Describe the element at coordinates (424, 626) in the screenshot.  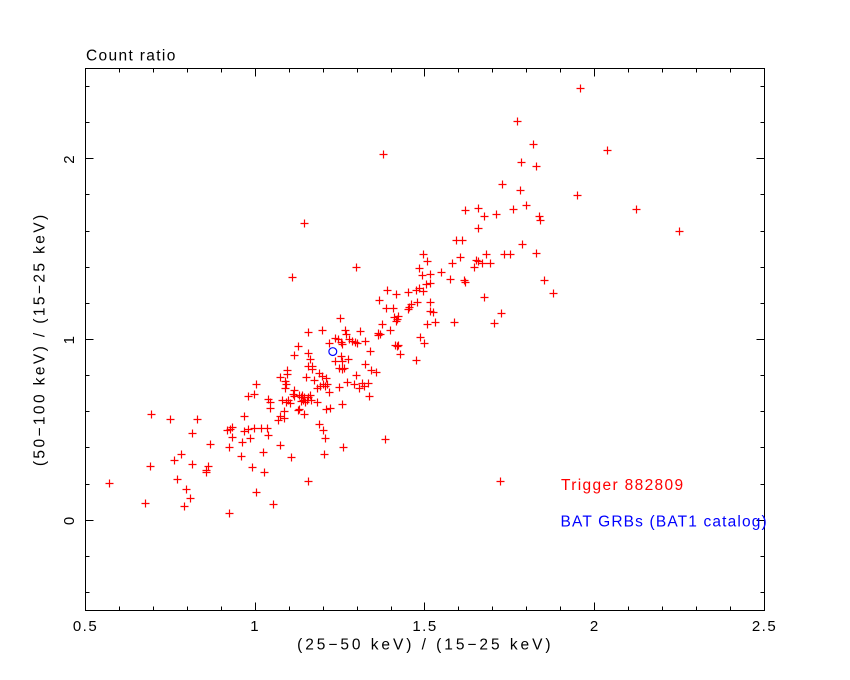
I see `svg-text: 1.5` at that location.